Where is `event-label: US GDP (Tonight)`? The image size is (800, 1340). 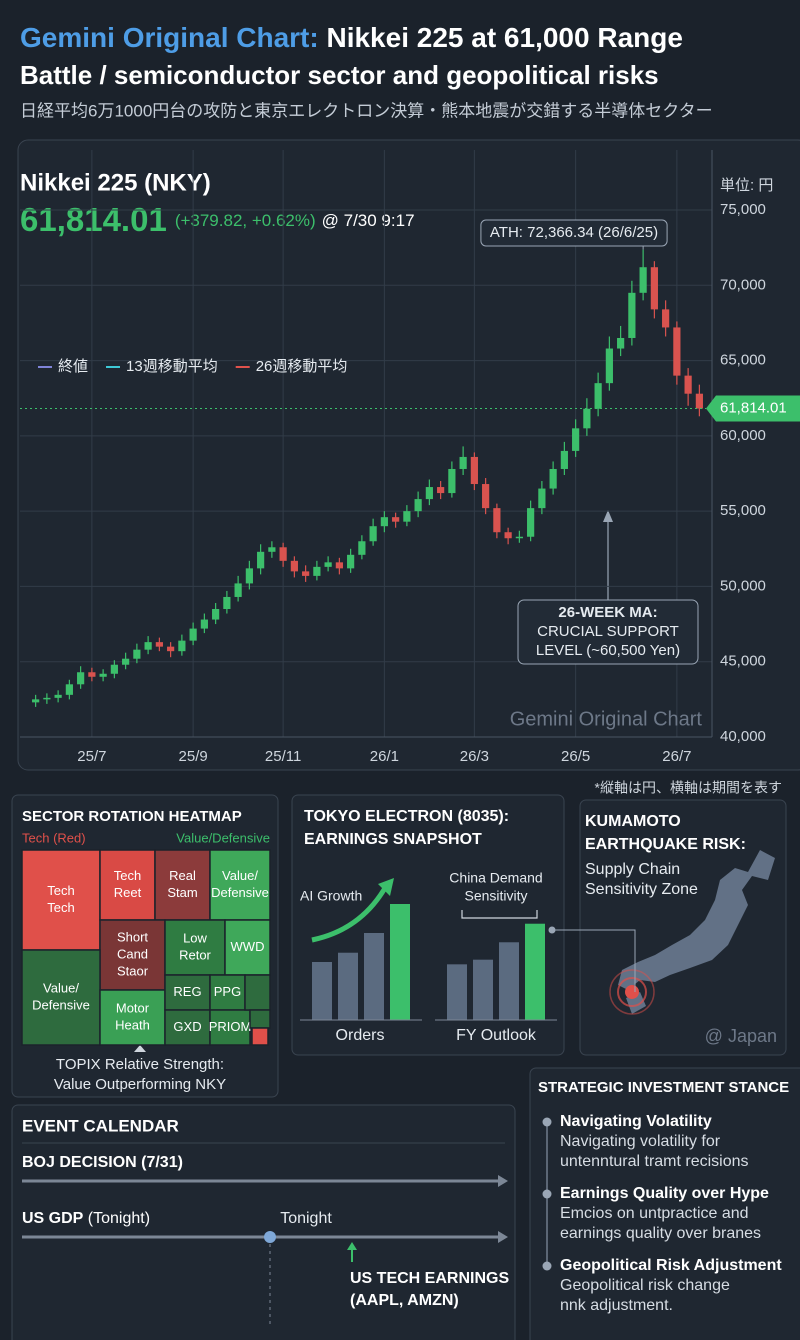
event-label: US GDP (Tonight) is located at coordinates (86, 1218).